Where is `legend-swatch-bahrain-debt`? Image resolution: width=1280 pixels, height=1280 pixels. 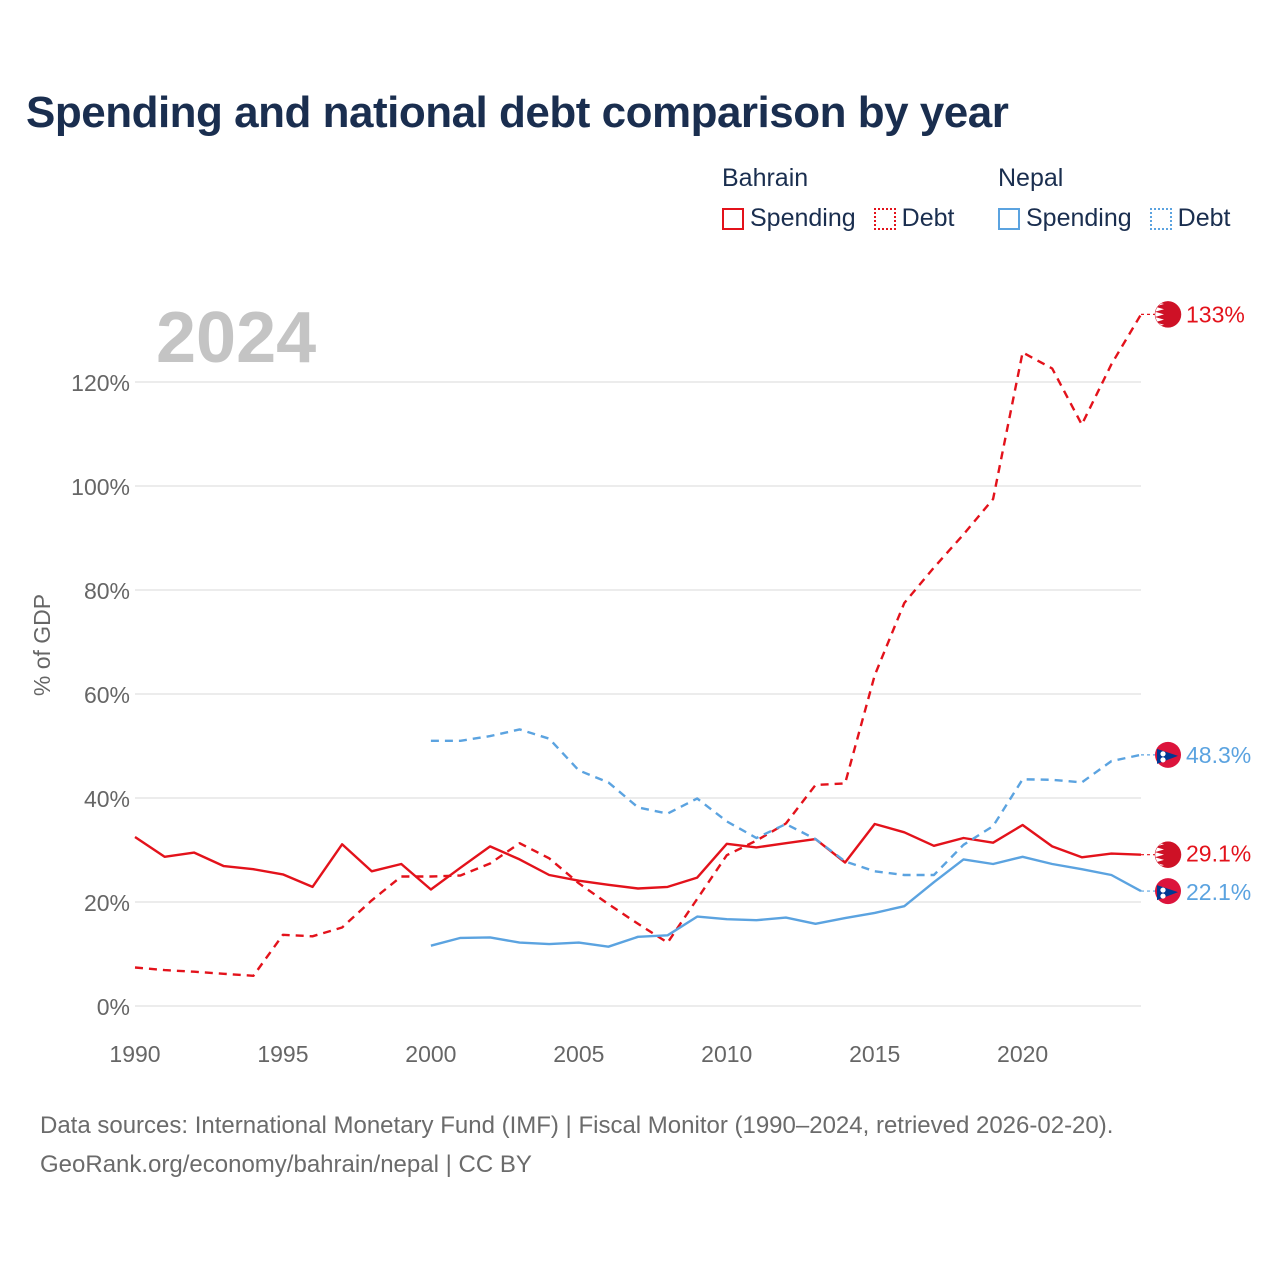 legend-swatch-bahrain-debt is located at coordinates (884, 218).